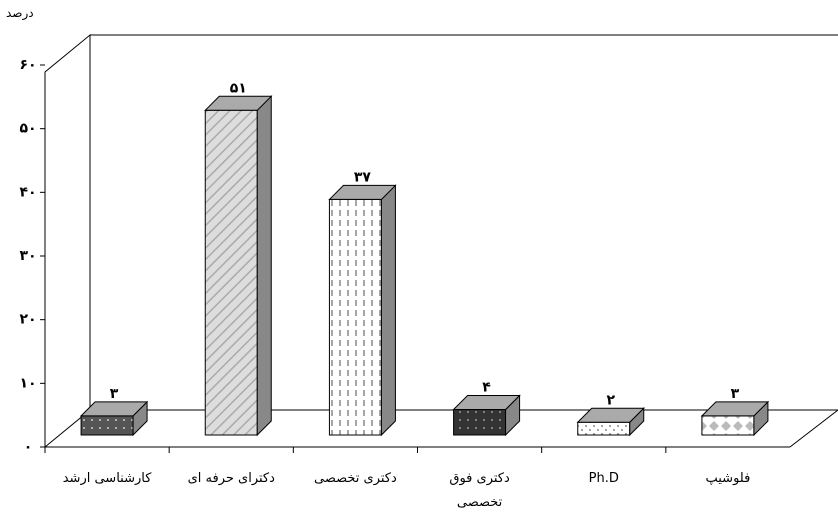 Image resolution: width=838 pixels, height=521 pixels. I want to click on x-tick-label: دکتری فوق تخصصی, so click(479, 490).